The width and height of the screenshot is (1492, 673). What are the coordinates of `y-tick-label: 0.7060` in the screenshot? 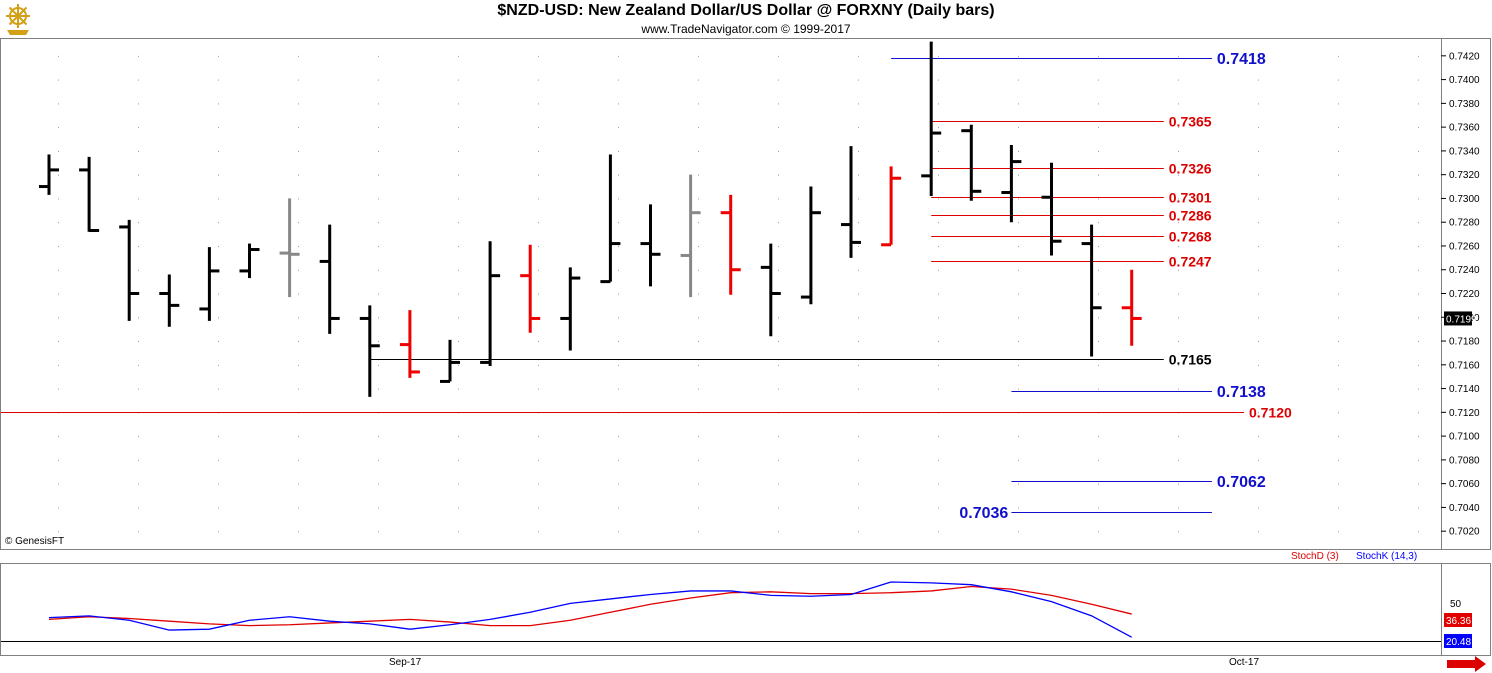 It's located at (1464, 484).